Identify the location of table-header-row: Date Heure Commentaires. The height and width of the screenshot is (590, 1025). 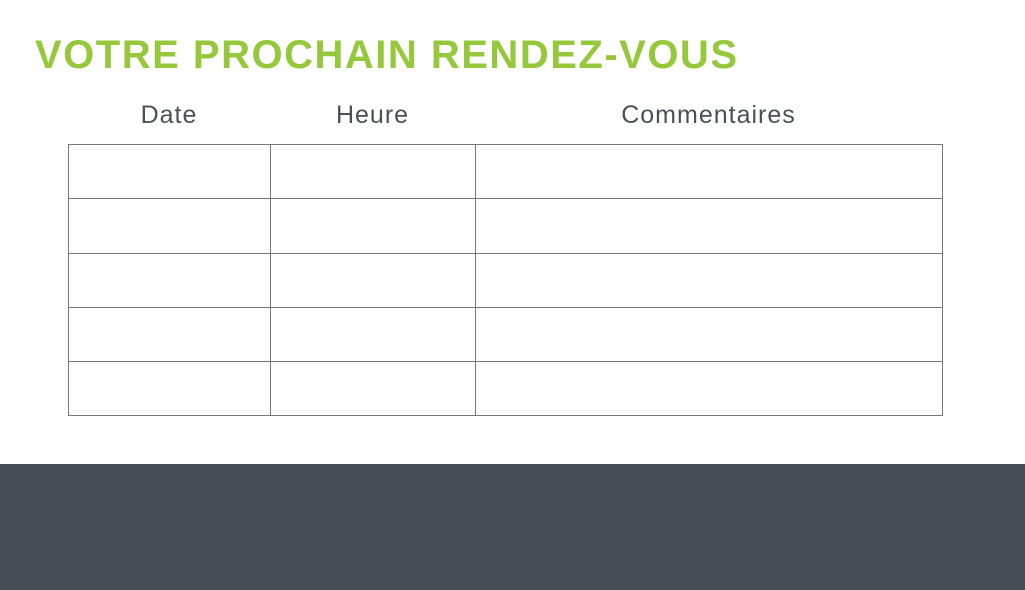
(505, 115).